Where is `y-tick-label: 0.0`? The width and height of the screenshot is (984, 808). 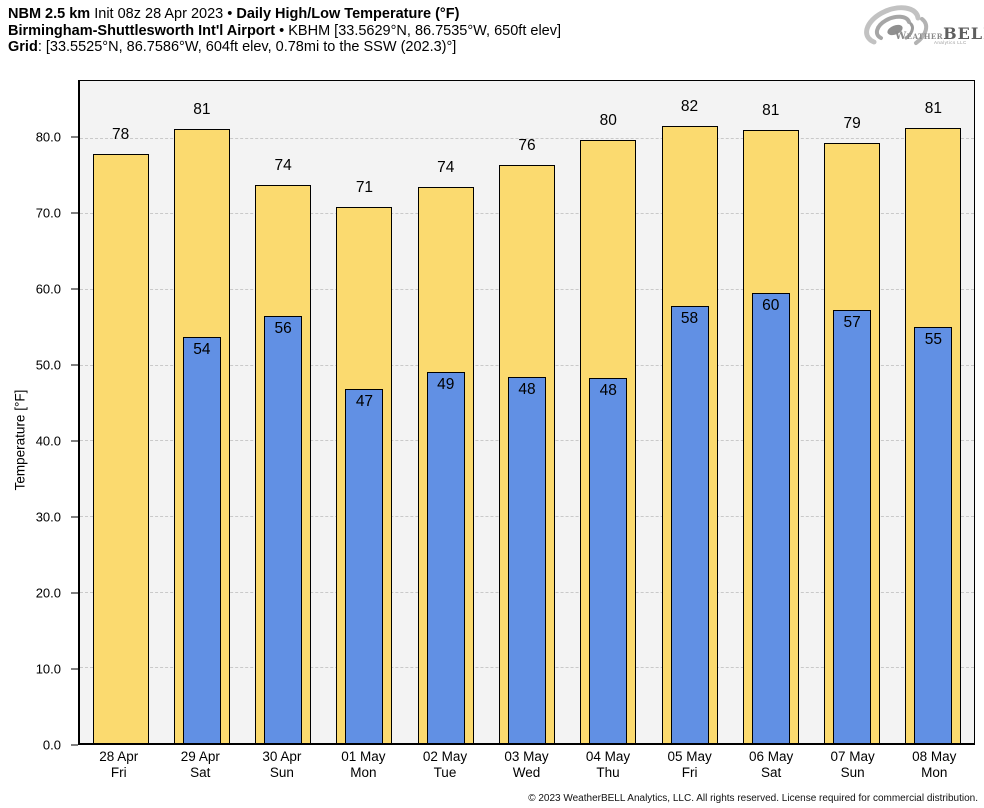 y-tick-label: 0.0 is located at coordinates (51, 745).